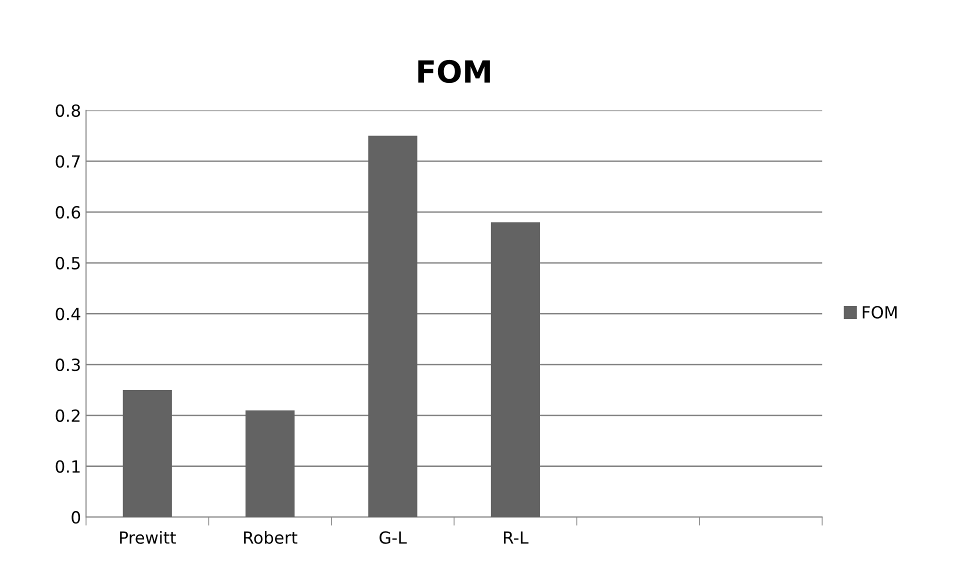 The width and height of the screenshot is (956, 581). Describe the element at coordinates (68, 263) in the screenshot. I see `y-tick-label: 0.5` at that location.